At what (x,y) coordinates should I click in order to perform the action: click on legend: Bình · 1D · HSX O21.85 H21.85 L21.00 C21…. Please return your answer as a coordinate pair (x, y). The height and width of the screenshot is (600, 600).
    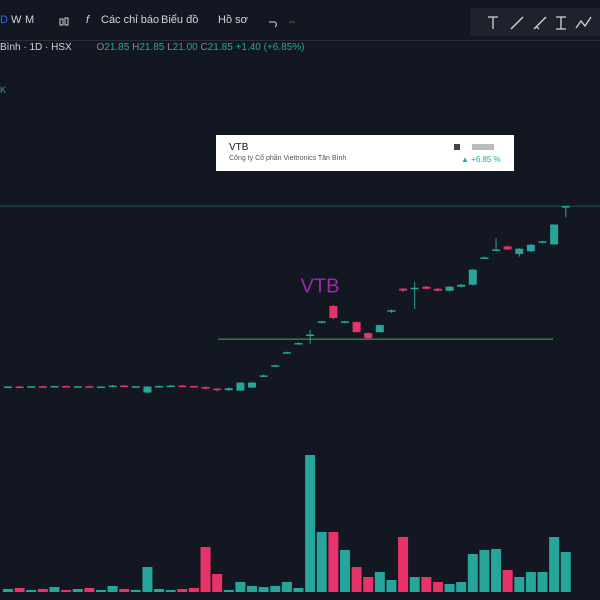
    Looking at the image, I should click on (152, 68).